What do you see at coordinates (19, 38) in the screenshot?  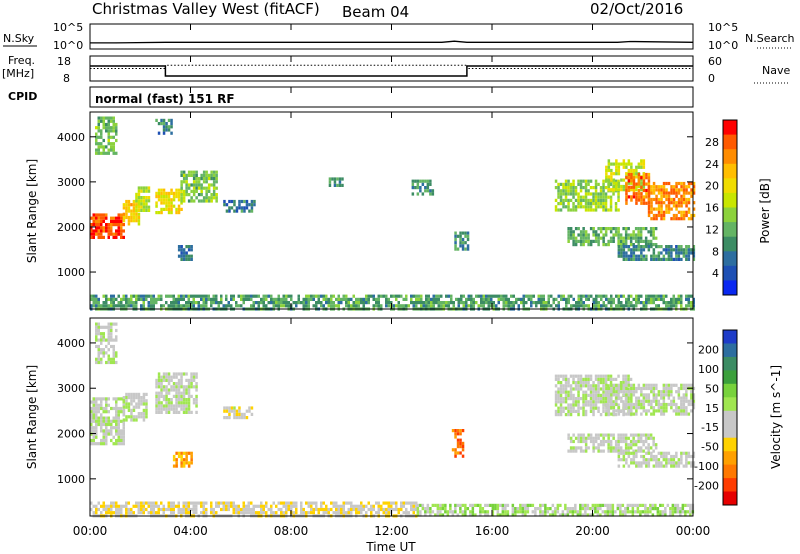 I see `nsky-label: N.Sky` at bounding box center [19, 38].